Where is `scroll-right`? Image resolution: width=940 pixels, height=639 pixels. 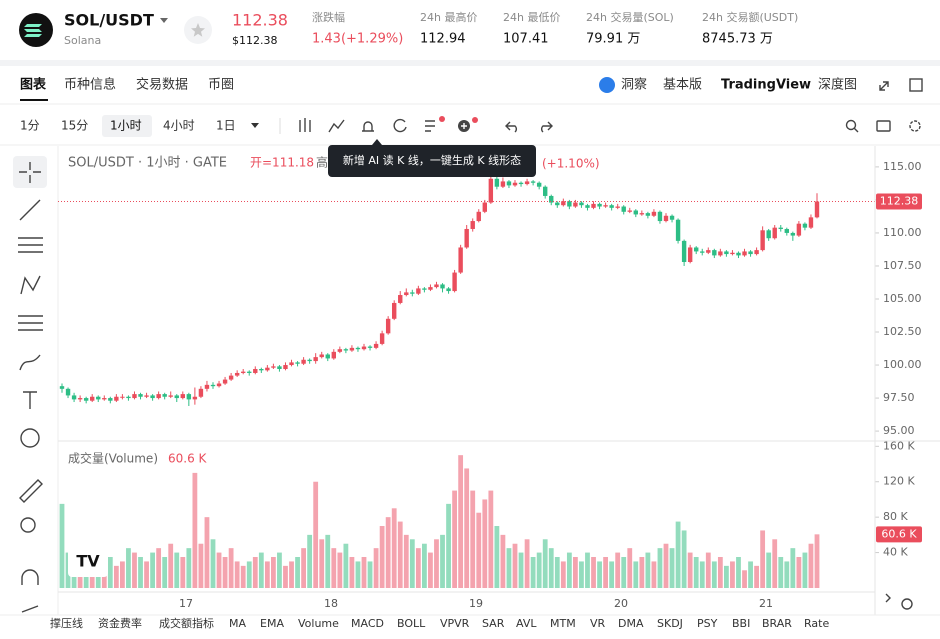 scroll-right is located at coordinates (888, 598).